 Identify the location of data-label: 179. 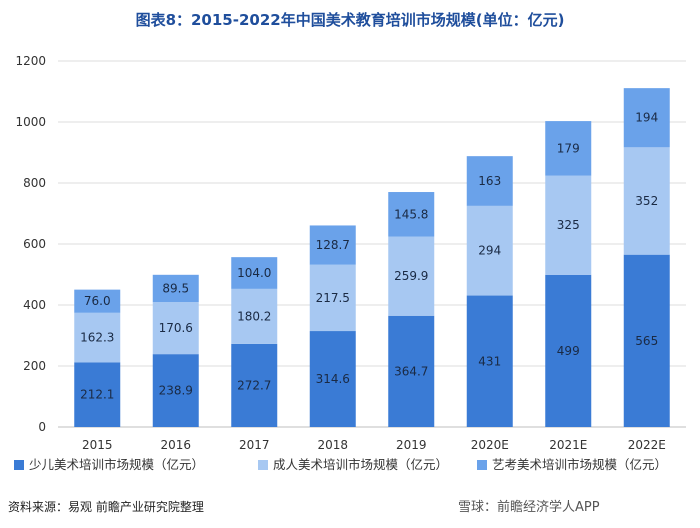
(568, 148).